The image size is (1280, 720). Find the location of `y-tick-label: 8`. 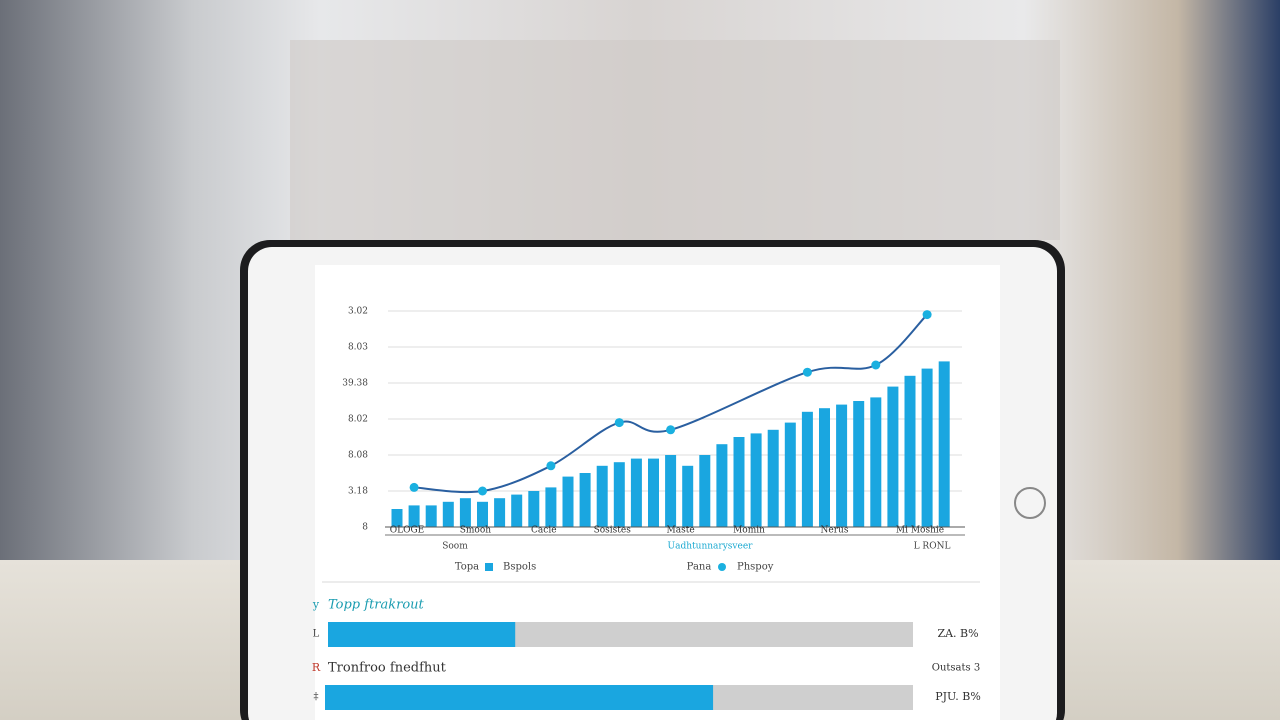

y-tick-label: 8 is located at coordinates (365, 528).